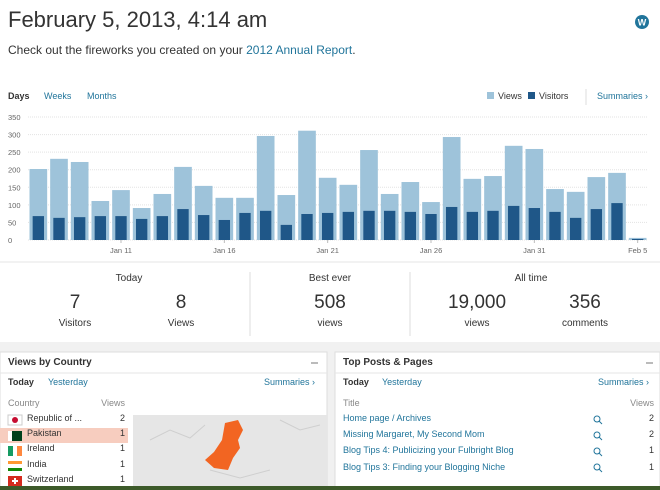 Image resolution: width=660 pixels, height=490 pixels. Describe the element at coordinates (387, 418) in the screenshot. I see `post-title: Home page / Archives` at that location.